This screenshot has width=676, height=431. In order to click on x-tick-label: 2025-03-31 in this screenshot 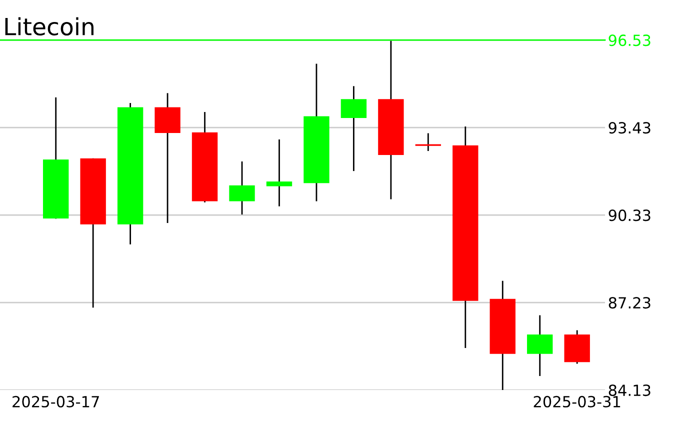, I will do `click(577, 402)`.